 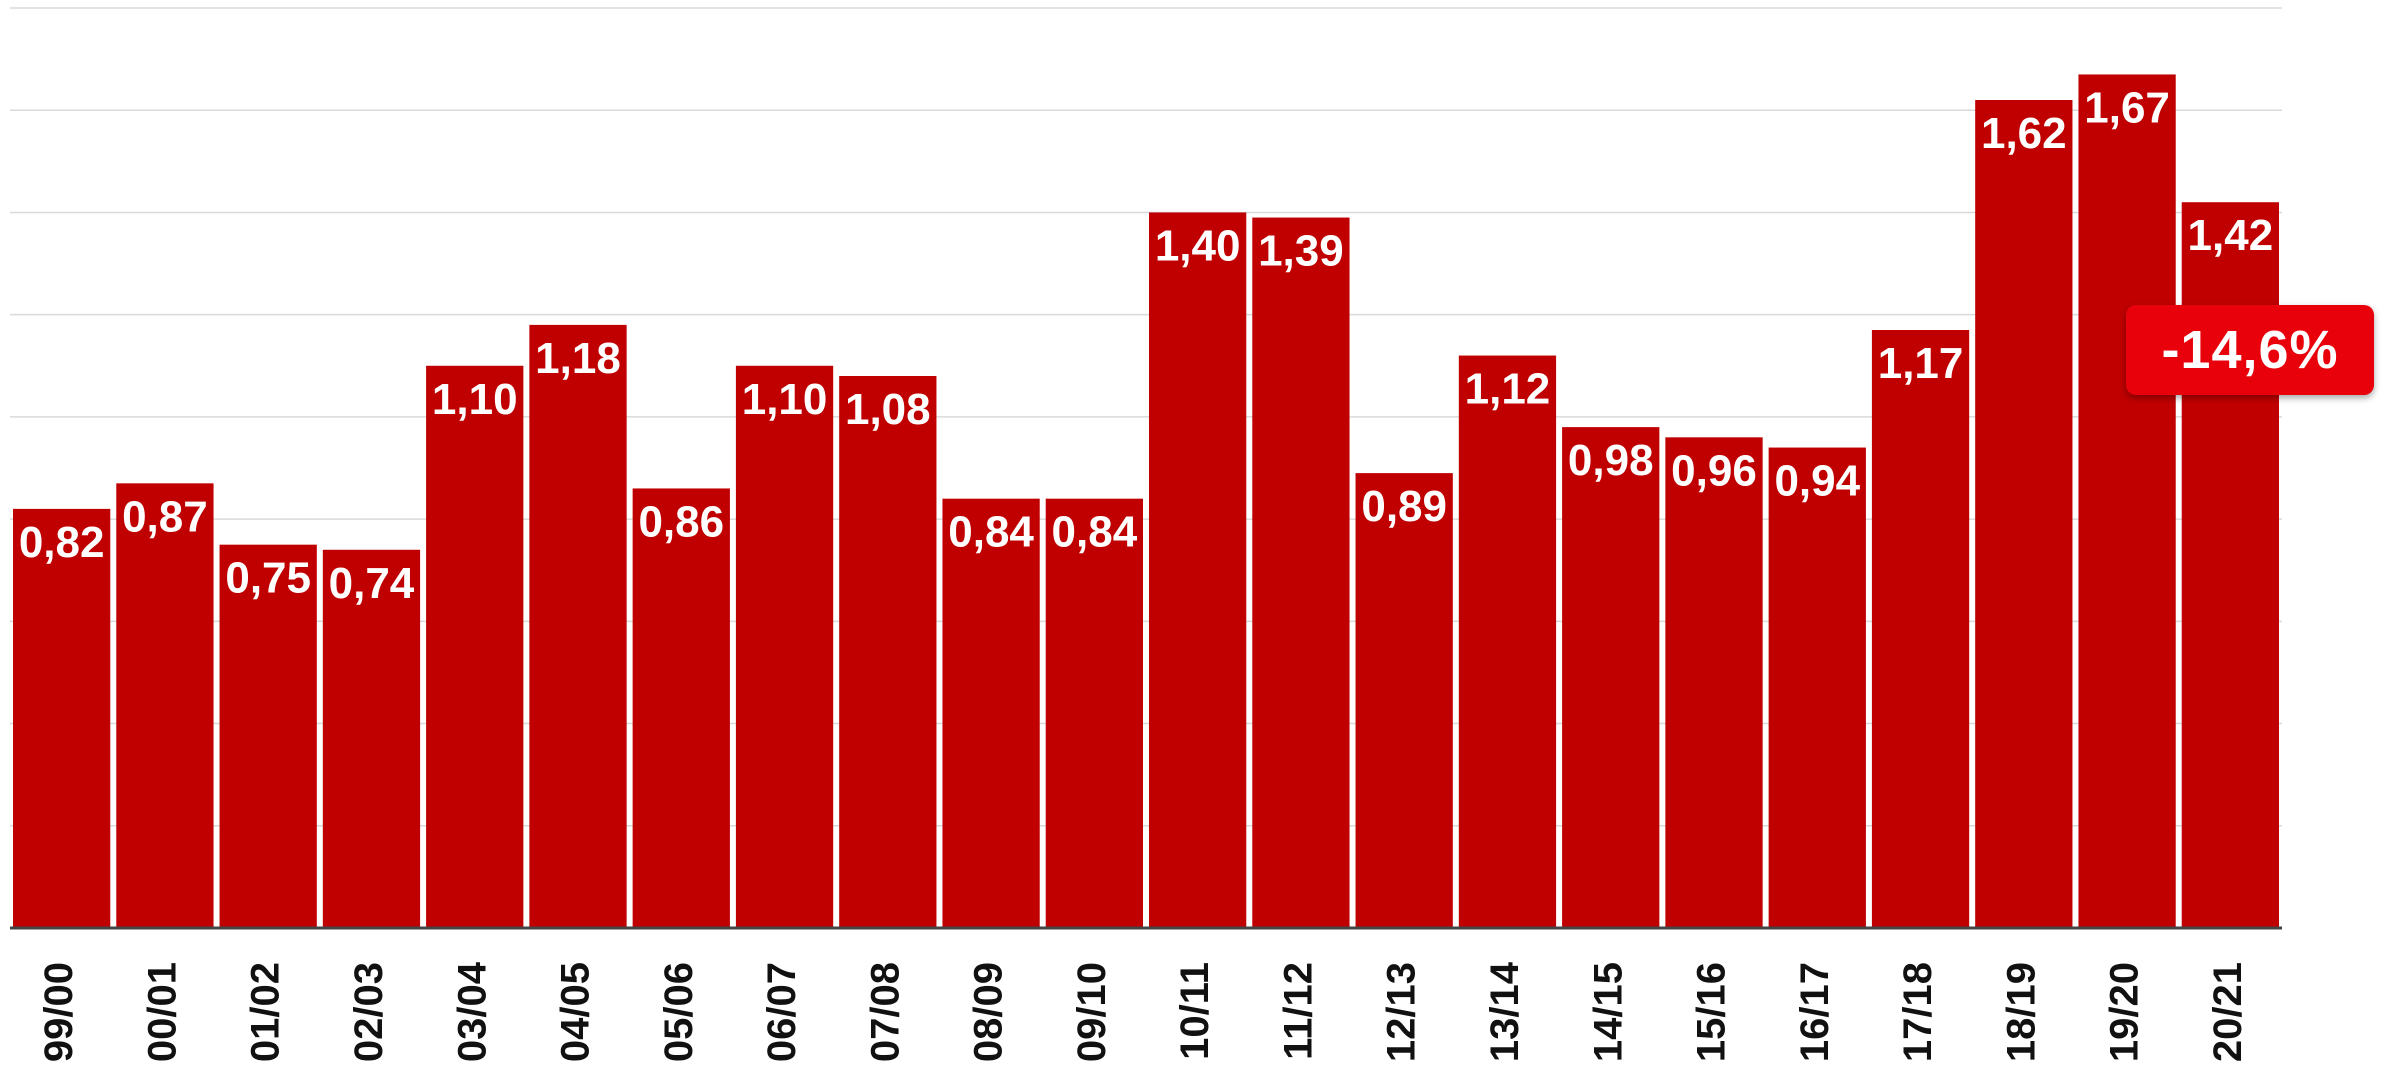 I want to click on change-callout: -14,6%, so click(x=2250, y=350).